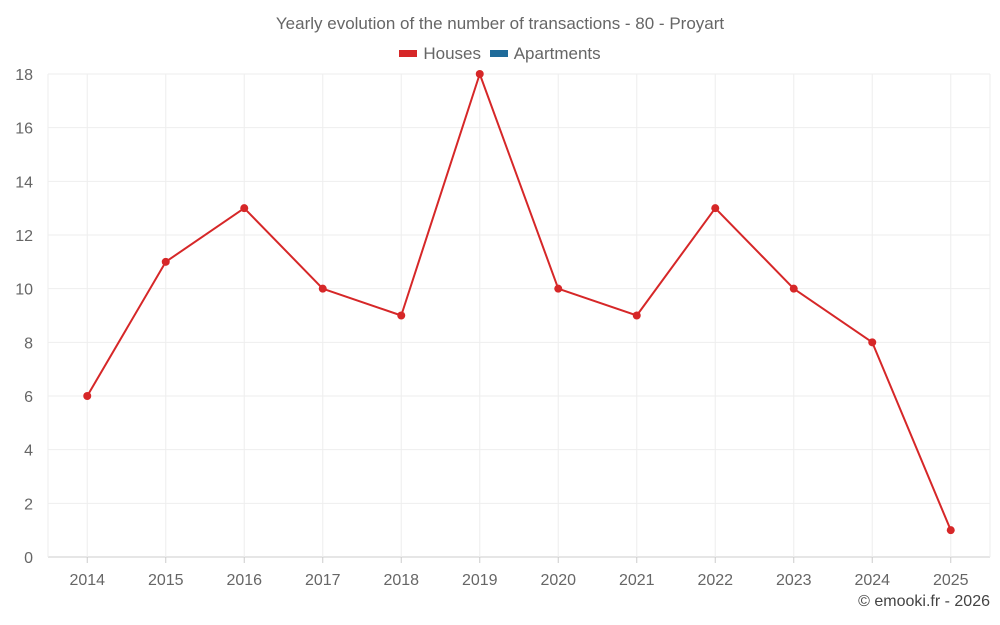 The width and height of the screenshot is (1000, 625). Describe the element at coordinates (452, 53) in the screenshot. I see `legend-label-houses: Houses` at that location.